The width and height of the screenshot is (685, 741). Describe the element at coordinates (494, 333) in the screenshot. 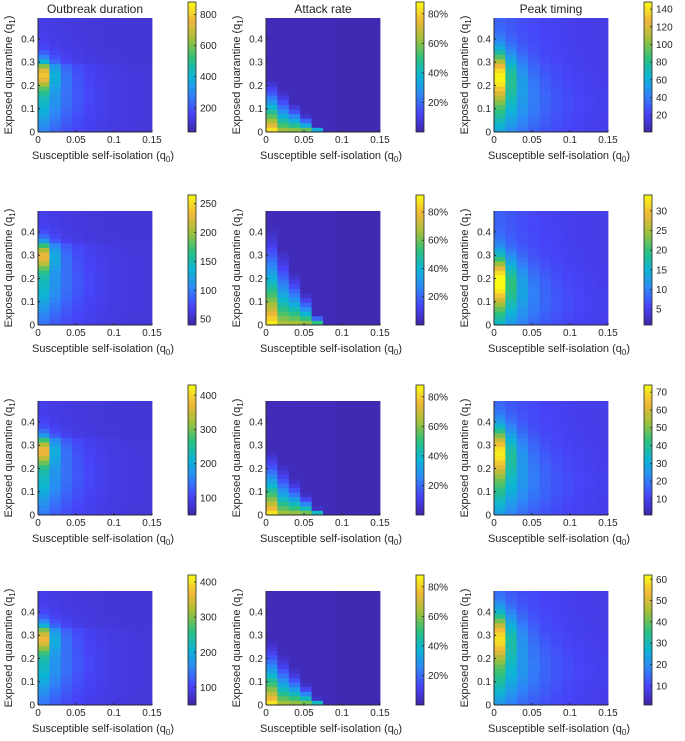

I see `x-tick-label: 0` at that location.